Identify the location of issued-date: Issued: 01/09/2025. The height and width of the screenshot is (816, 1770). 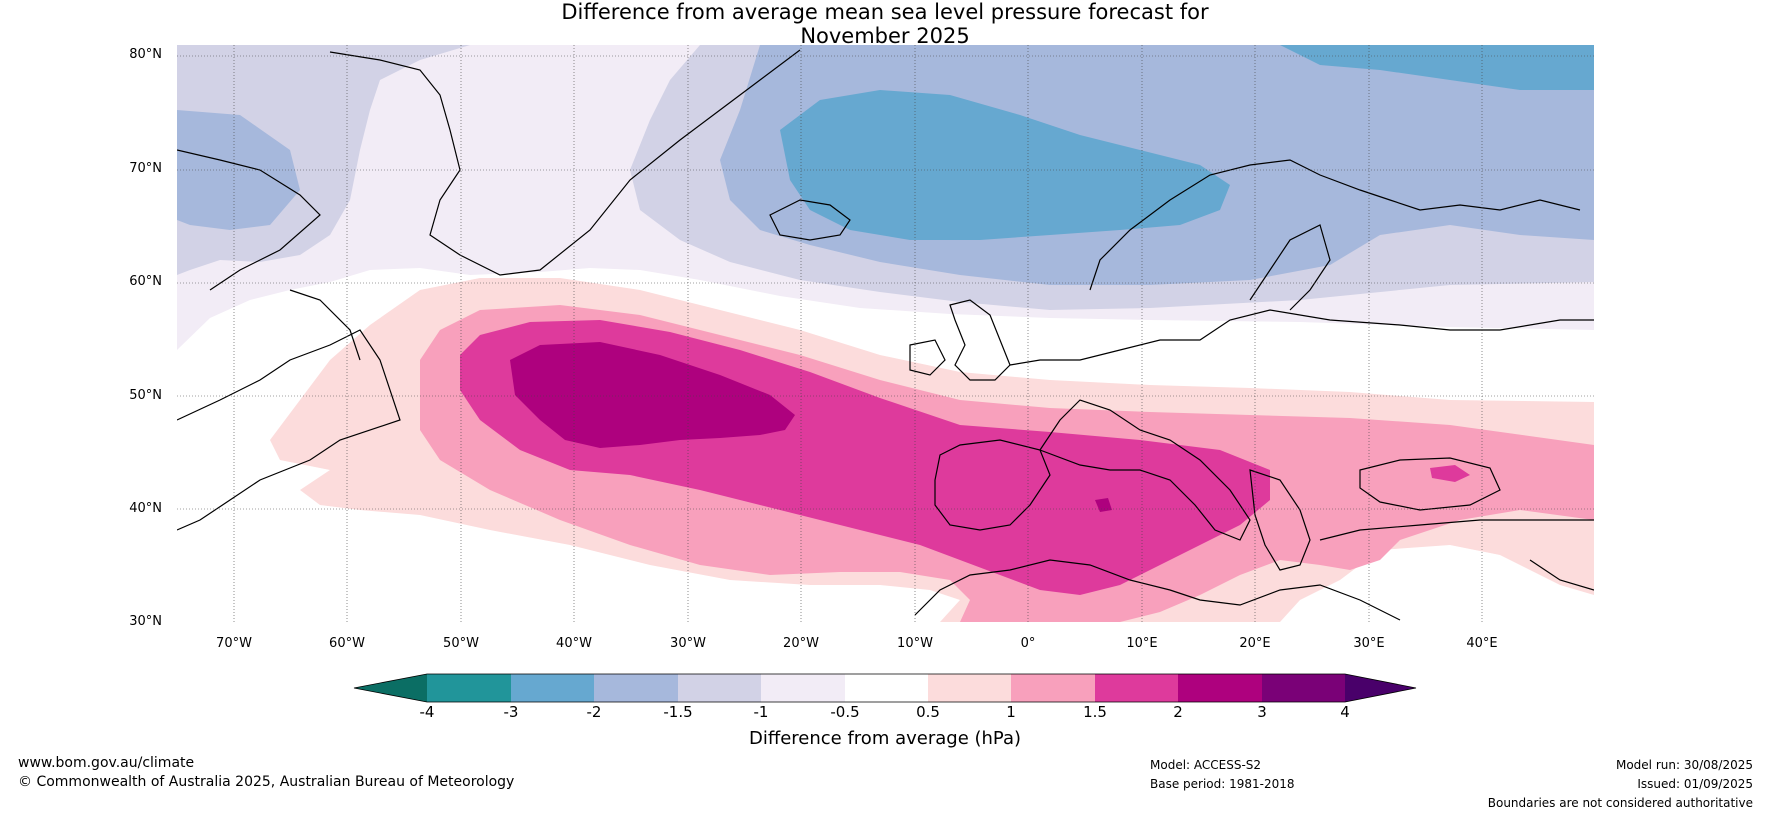
(1695, 784).